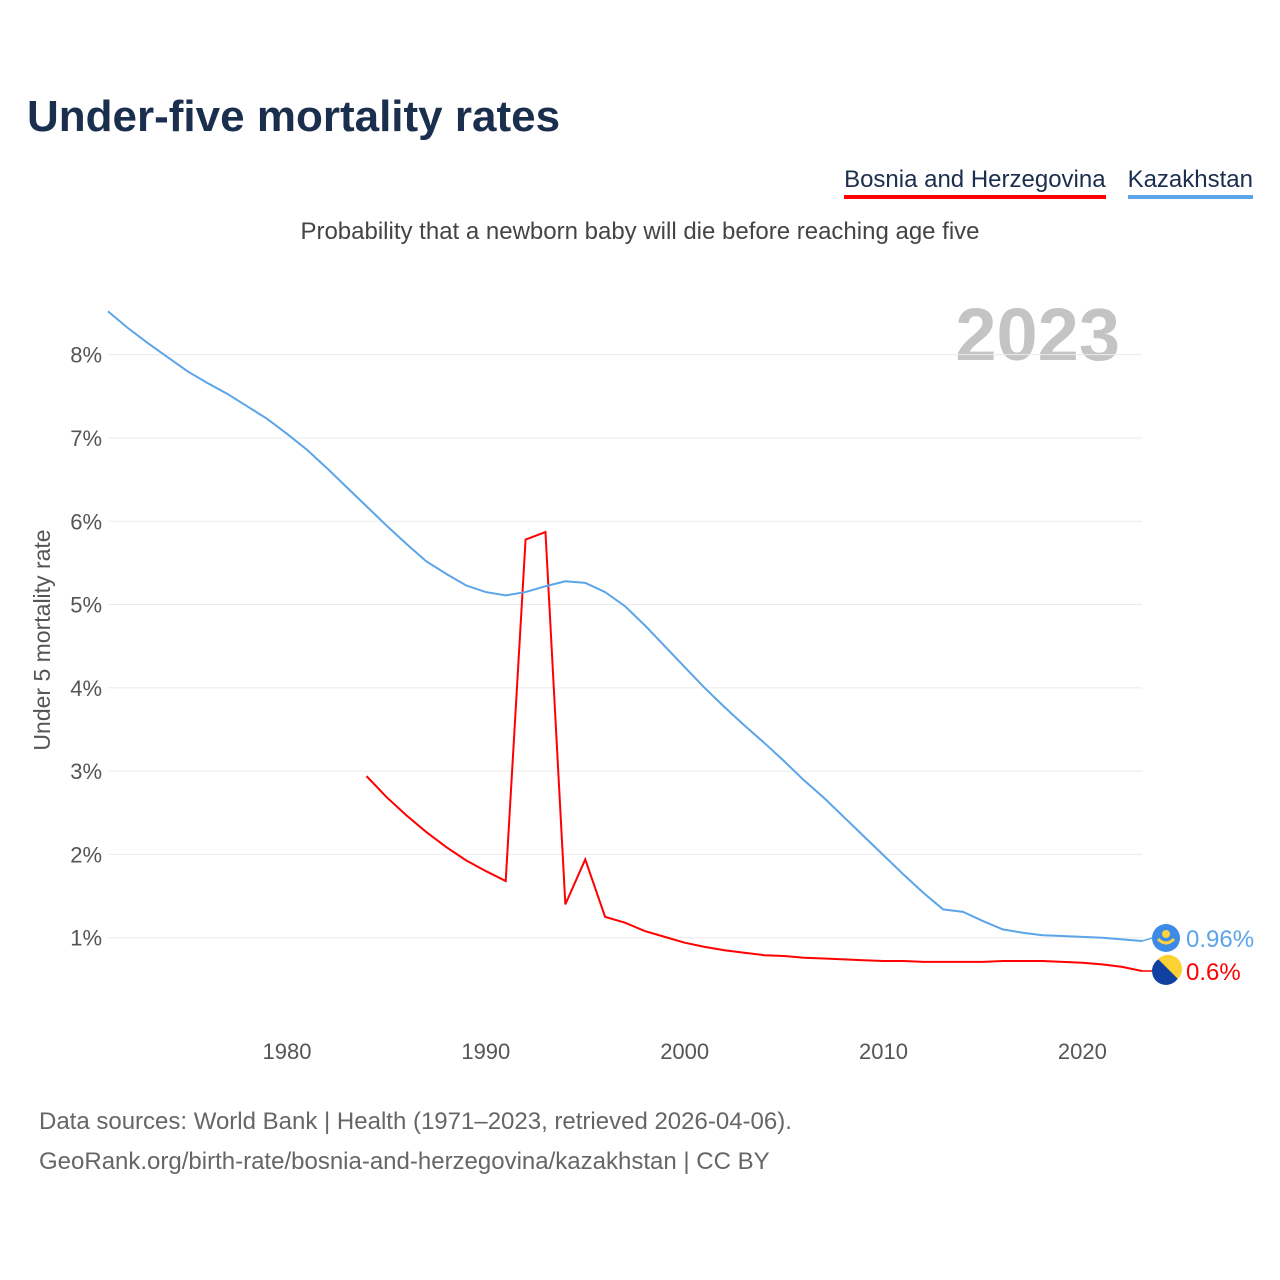 The image size is (1280, 1280). I want to click on y-tick-label: 3%, so click(86, 771).